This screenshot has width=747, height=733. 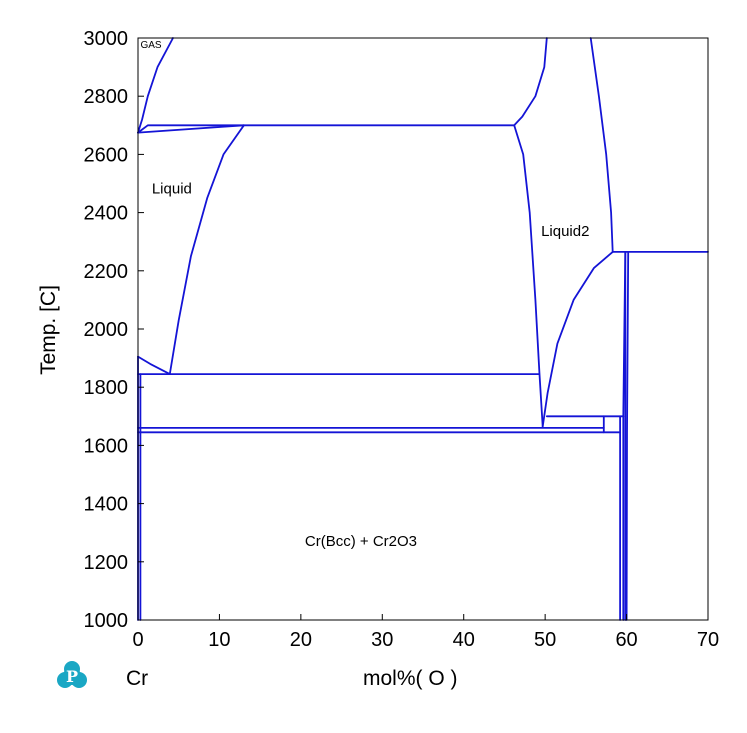 What do you see at coordinates (626, 640) in the screenshot?
I see `x-tick-label: 60` at bounding box center [626, 640].